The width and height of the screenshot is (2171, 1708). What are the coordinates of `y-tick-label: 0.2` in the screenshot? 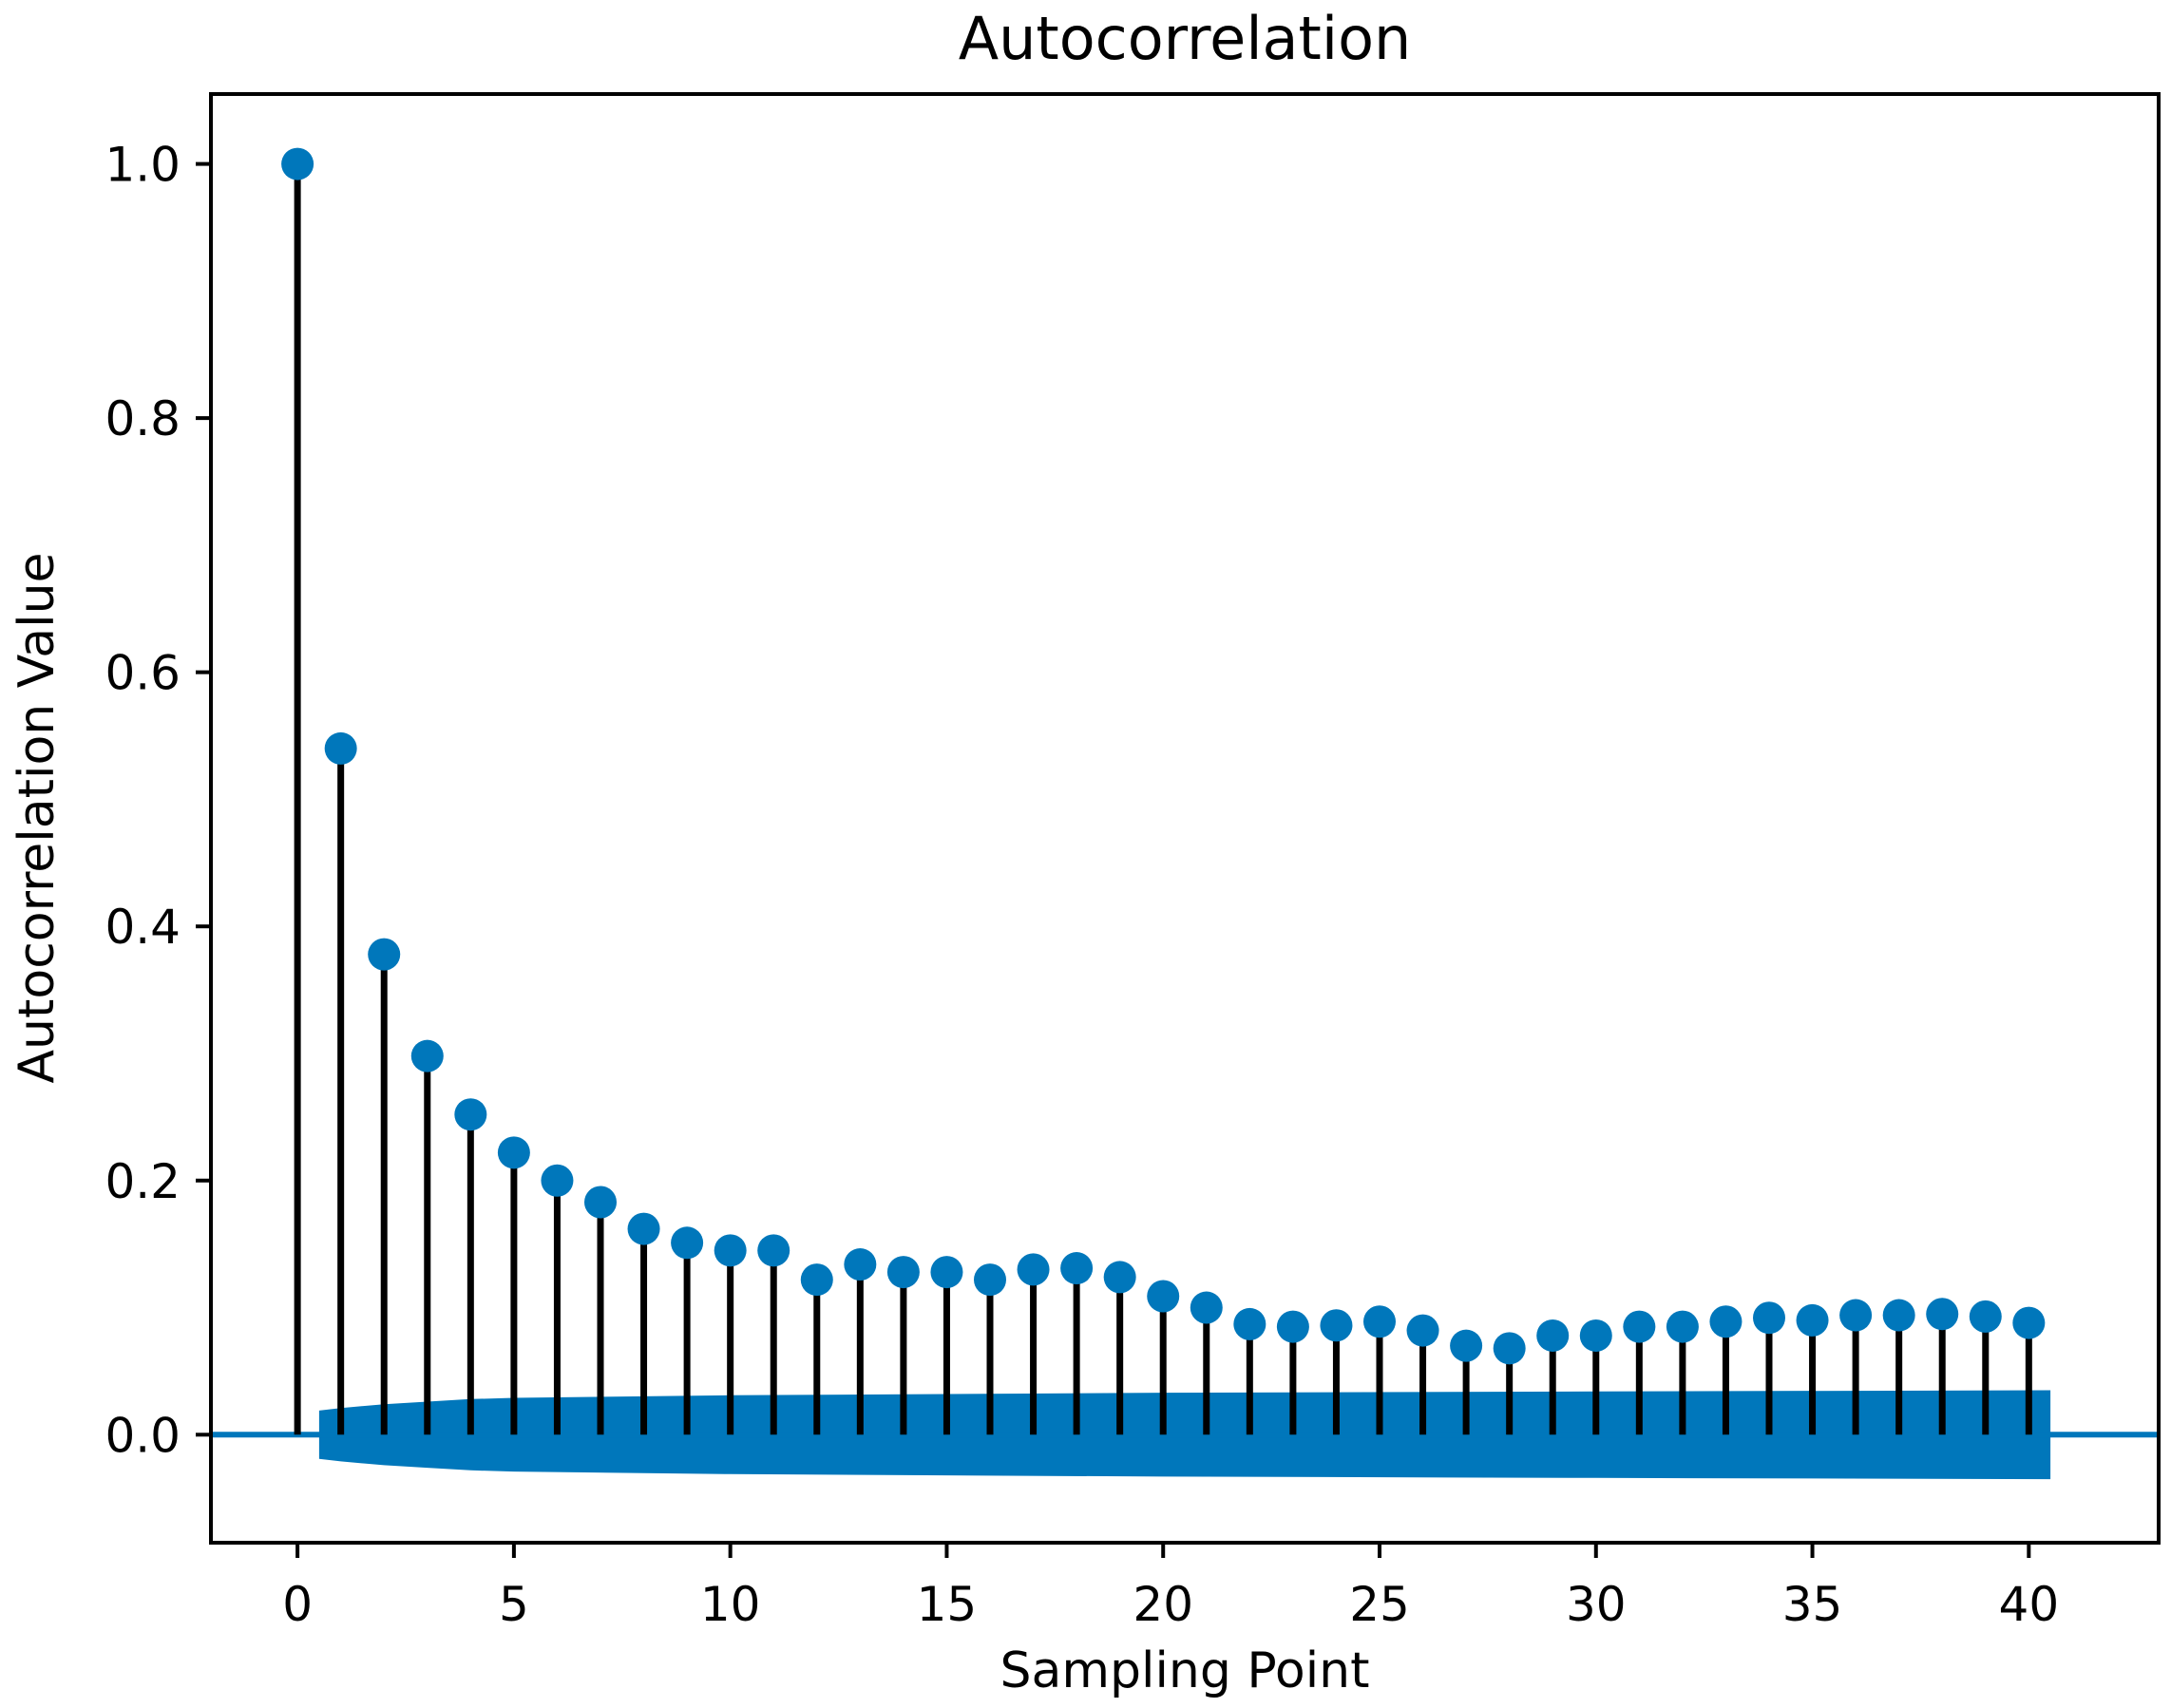 It's located at (143, 1181).